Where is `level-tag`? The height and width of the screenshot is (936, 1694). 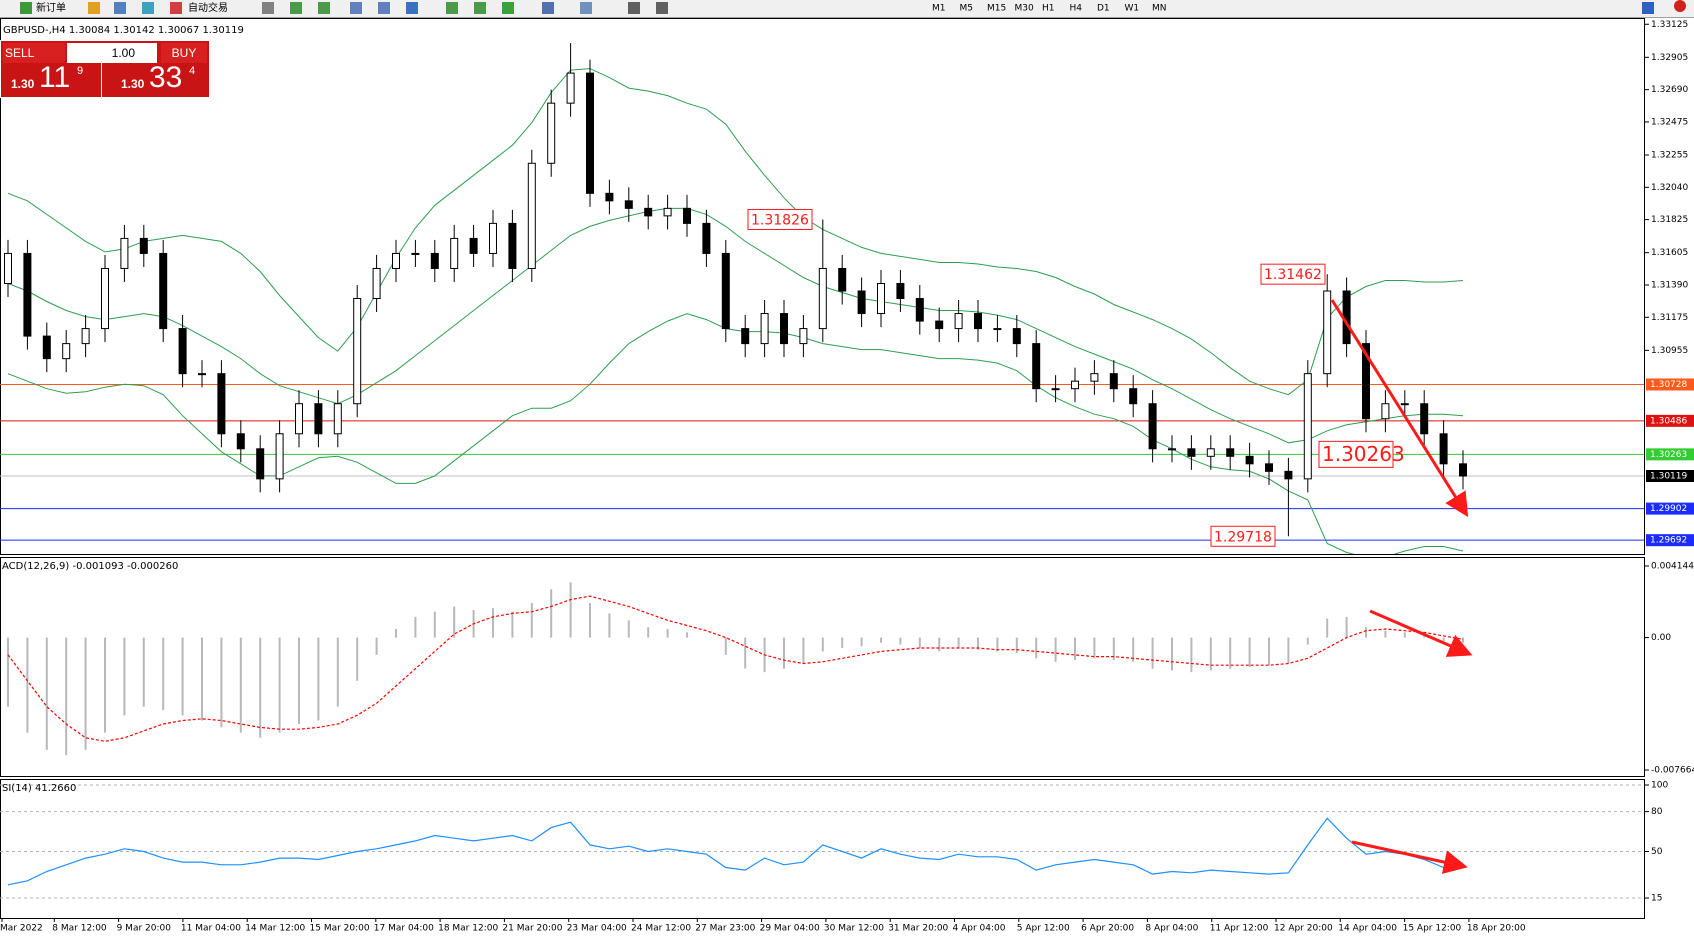
level-tag is located at coordinates (1670, 476).